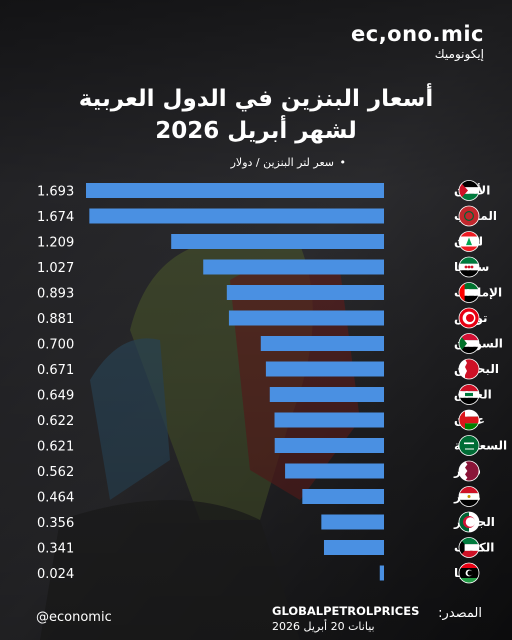 This screenshot has height=640, width=512. Describe the element at coordinates (55, 345) in the screenshot. I see `value-label-6: 0.700` at that location.